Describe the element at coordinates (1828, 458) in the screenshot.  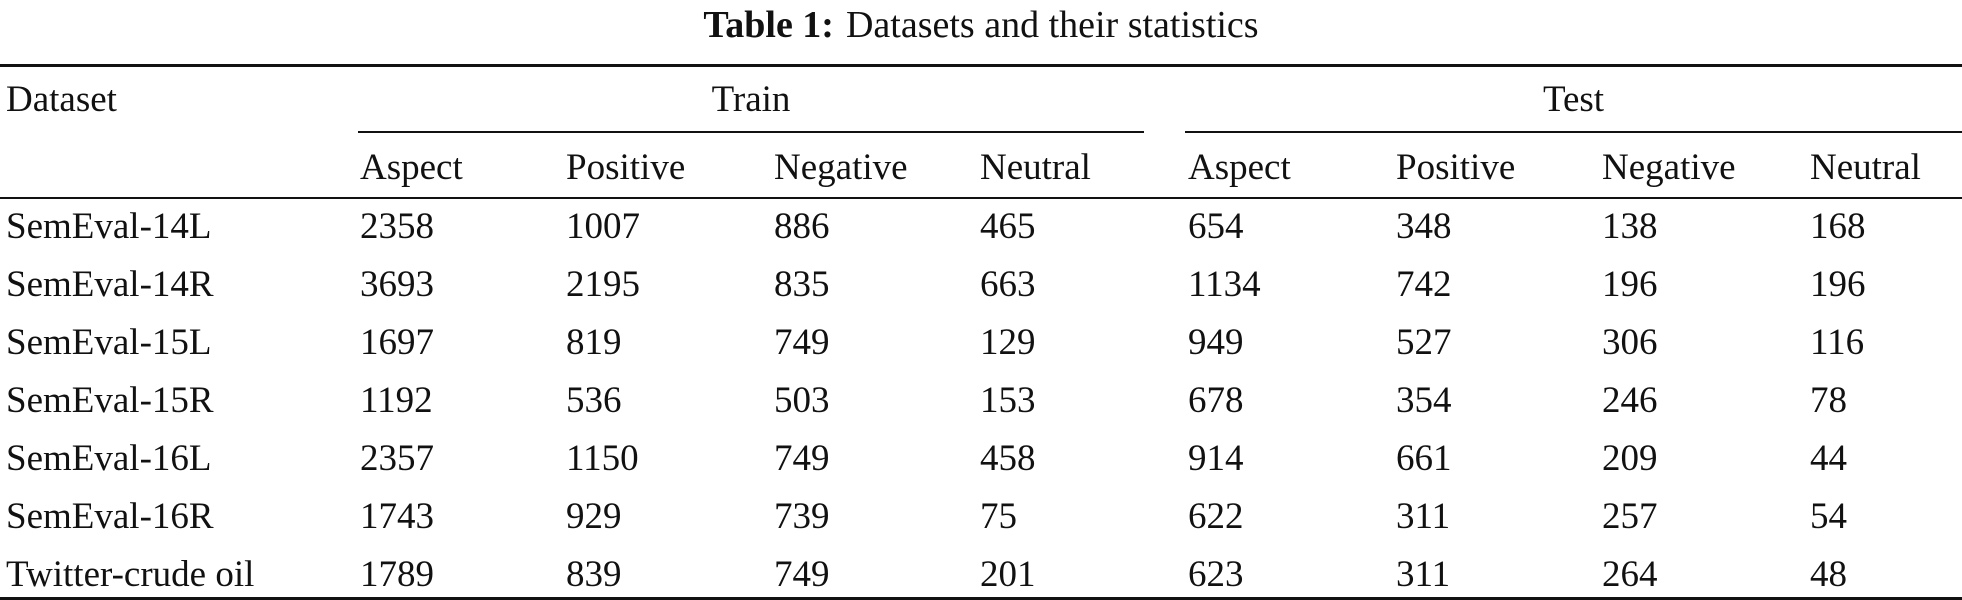
I see `table-cell: 44` at that location.